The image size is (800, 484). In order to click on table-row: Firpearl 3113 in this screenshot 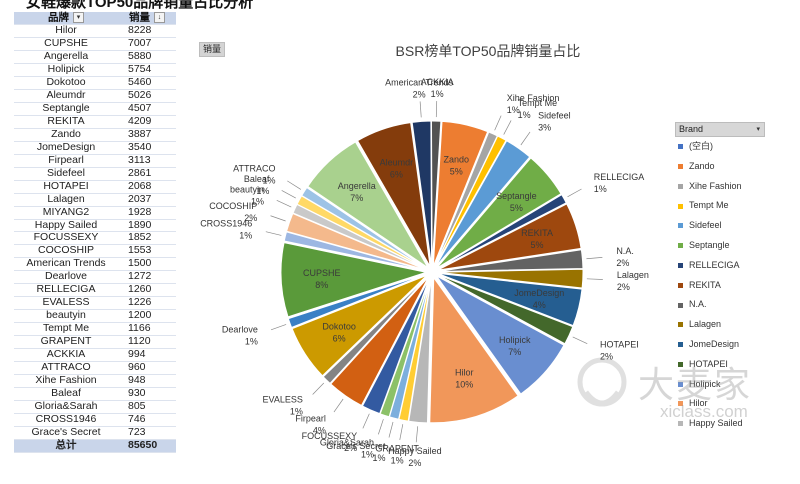, I will do `click(95, 161)`.